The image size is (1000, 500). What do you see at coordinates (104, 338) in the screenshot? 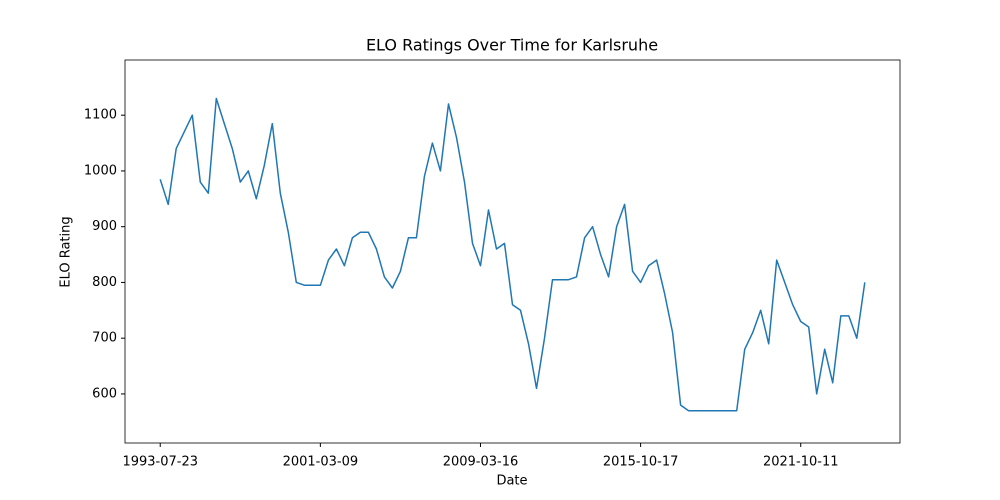
I see `y-tick-label: 700` at bounding box center [104, 338].